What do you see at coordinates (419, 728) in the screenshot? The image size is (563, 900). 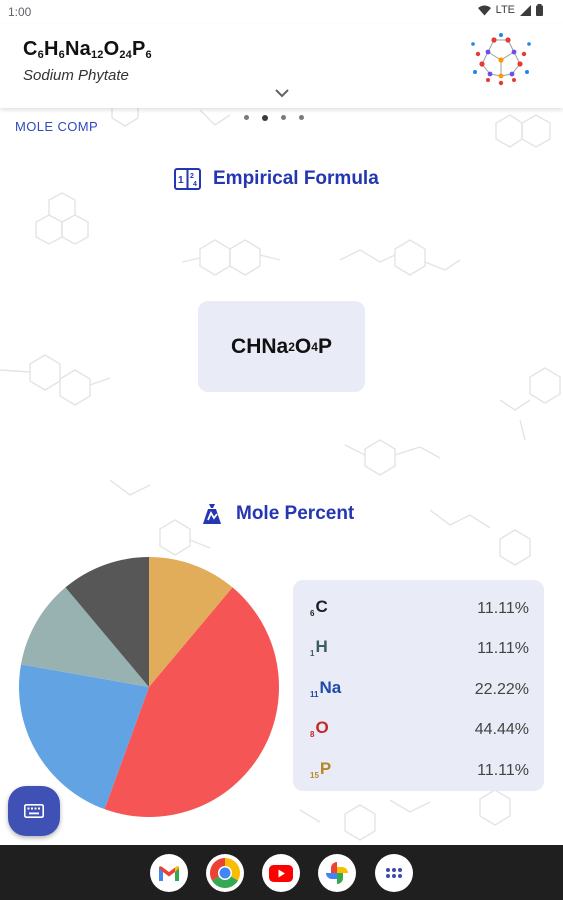 I see `table-row: 8O 44.44%` at bounding box center [419, 728].